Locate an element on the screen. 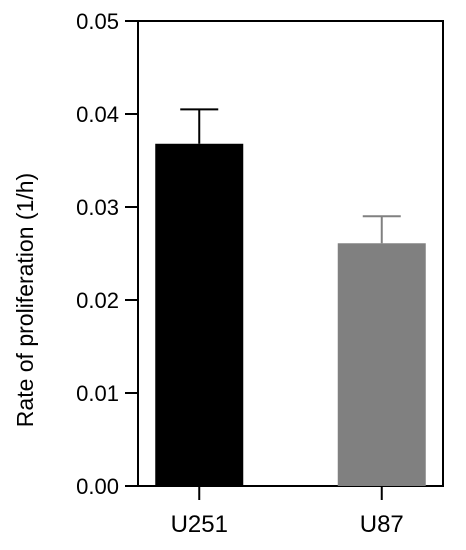 The width and height of the screenshot is (466, 550). x-tick-label-u87: U87 is located at coordinates (382, 524).